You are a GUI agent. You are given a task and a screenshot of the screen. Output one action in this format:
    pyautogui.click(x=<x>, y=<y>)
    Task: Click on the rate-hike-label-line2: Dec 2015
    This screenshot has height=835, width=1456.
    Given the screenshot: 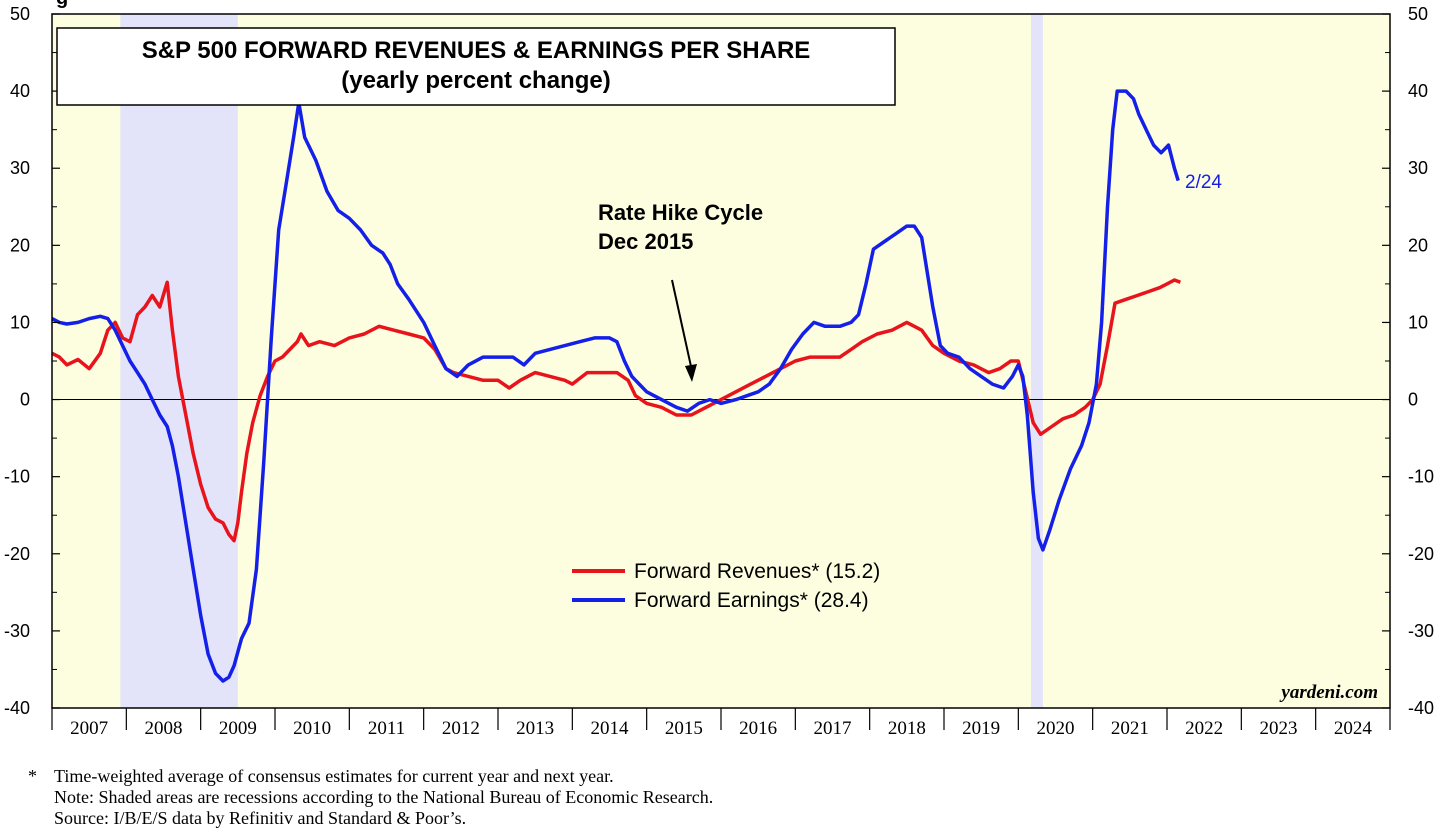 What is the action you would take?
    pyautogui.click(x=645, y=241)
    